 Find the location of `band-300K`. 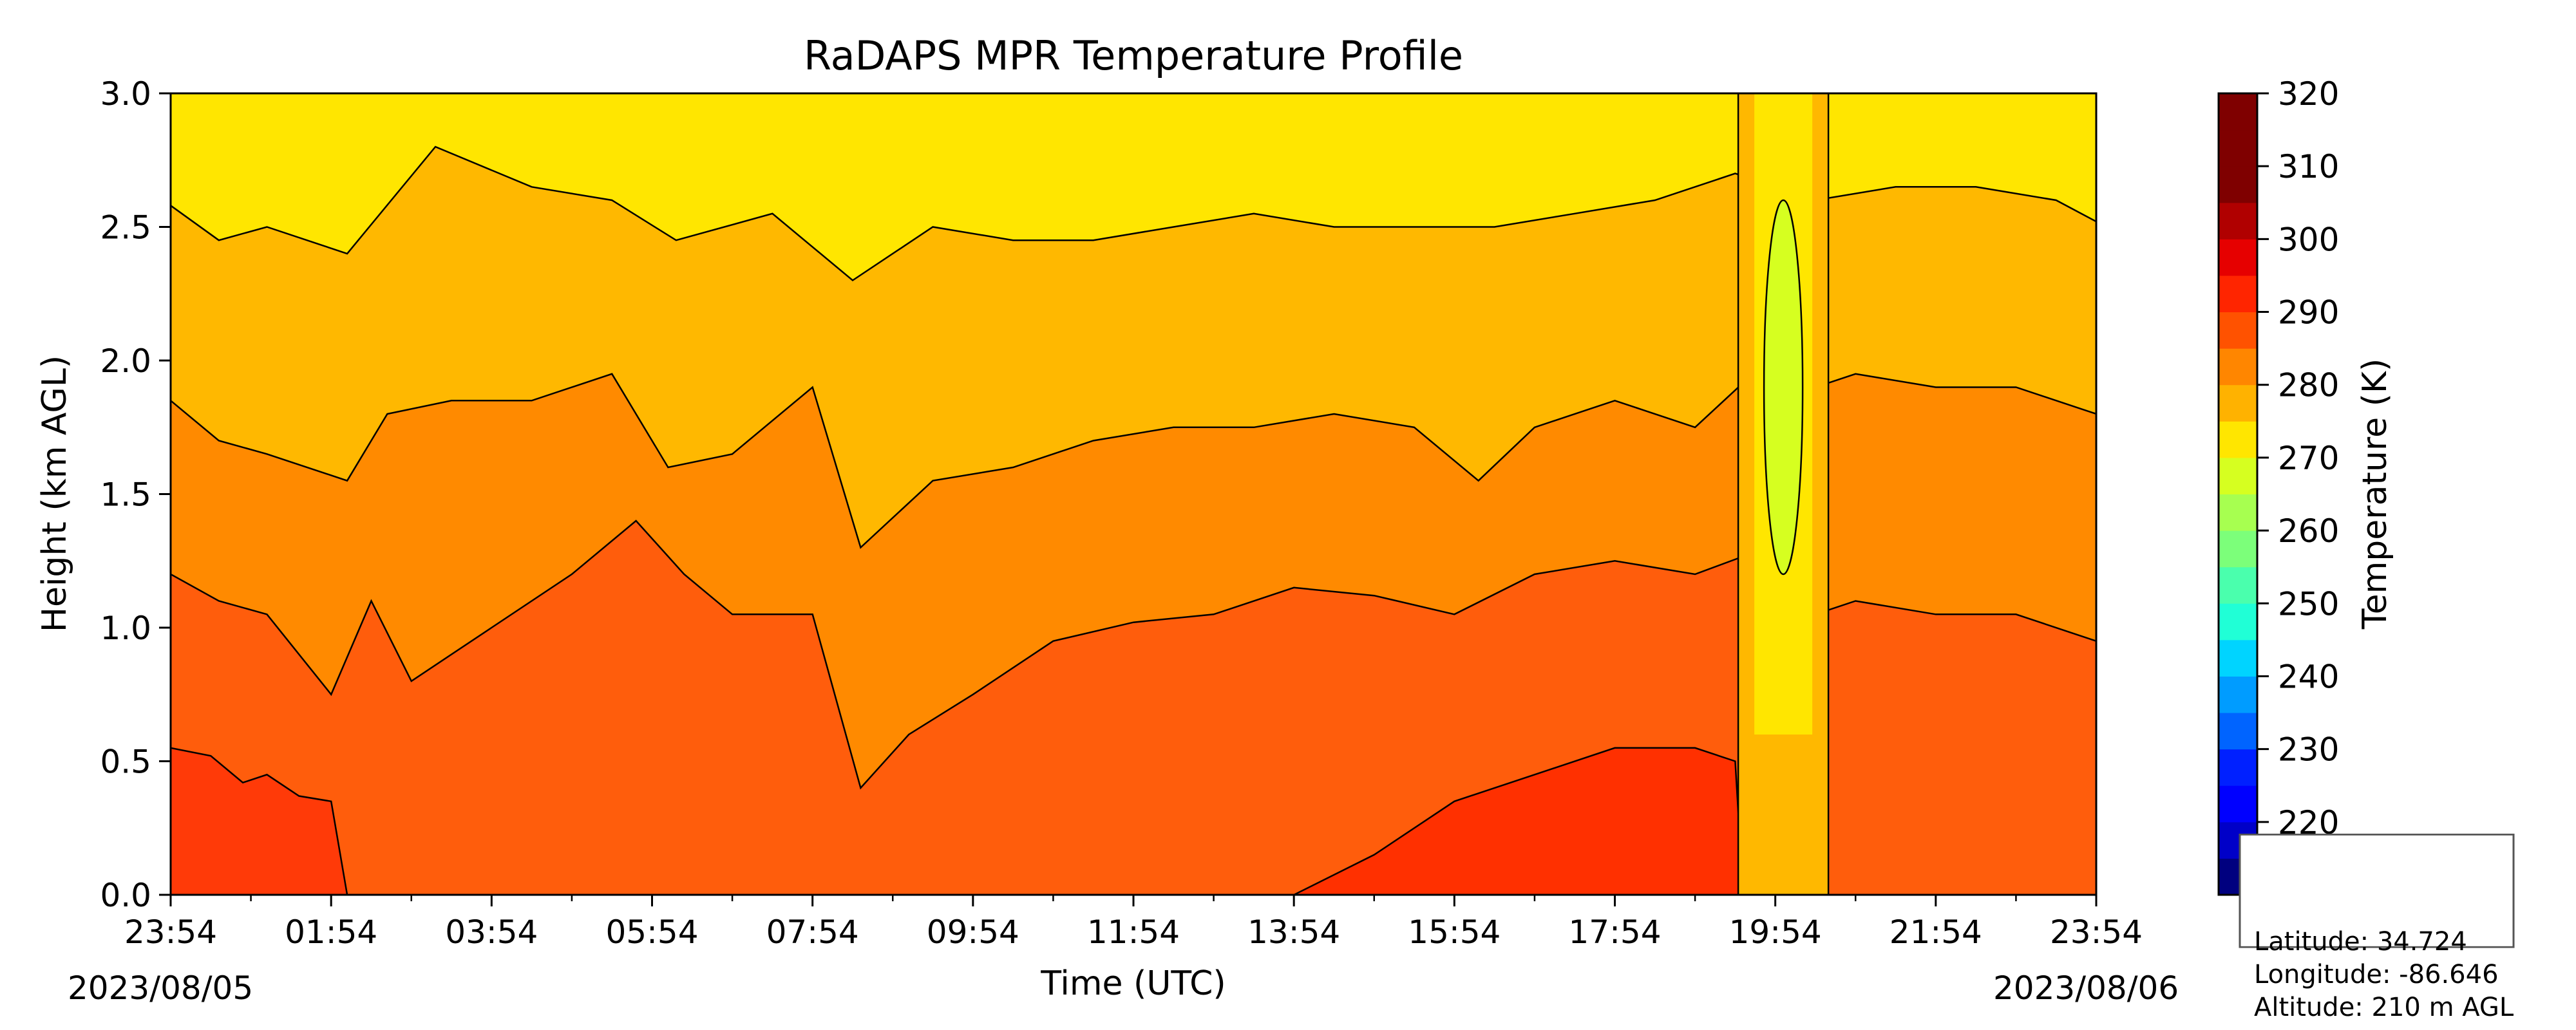

band-300K is located at coordinates (259, 821).